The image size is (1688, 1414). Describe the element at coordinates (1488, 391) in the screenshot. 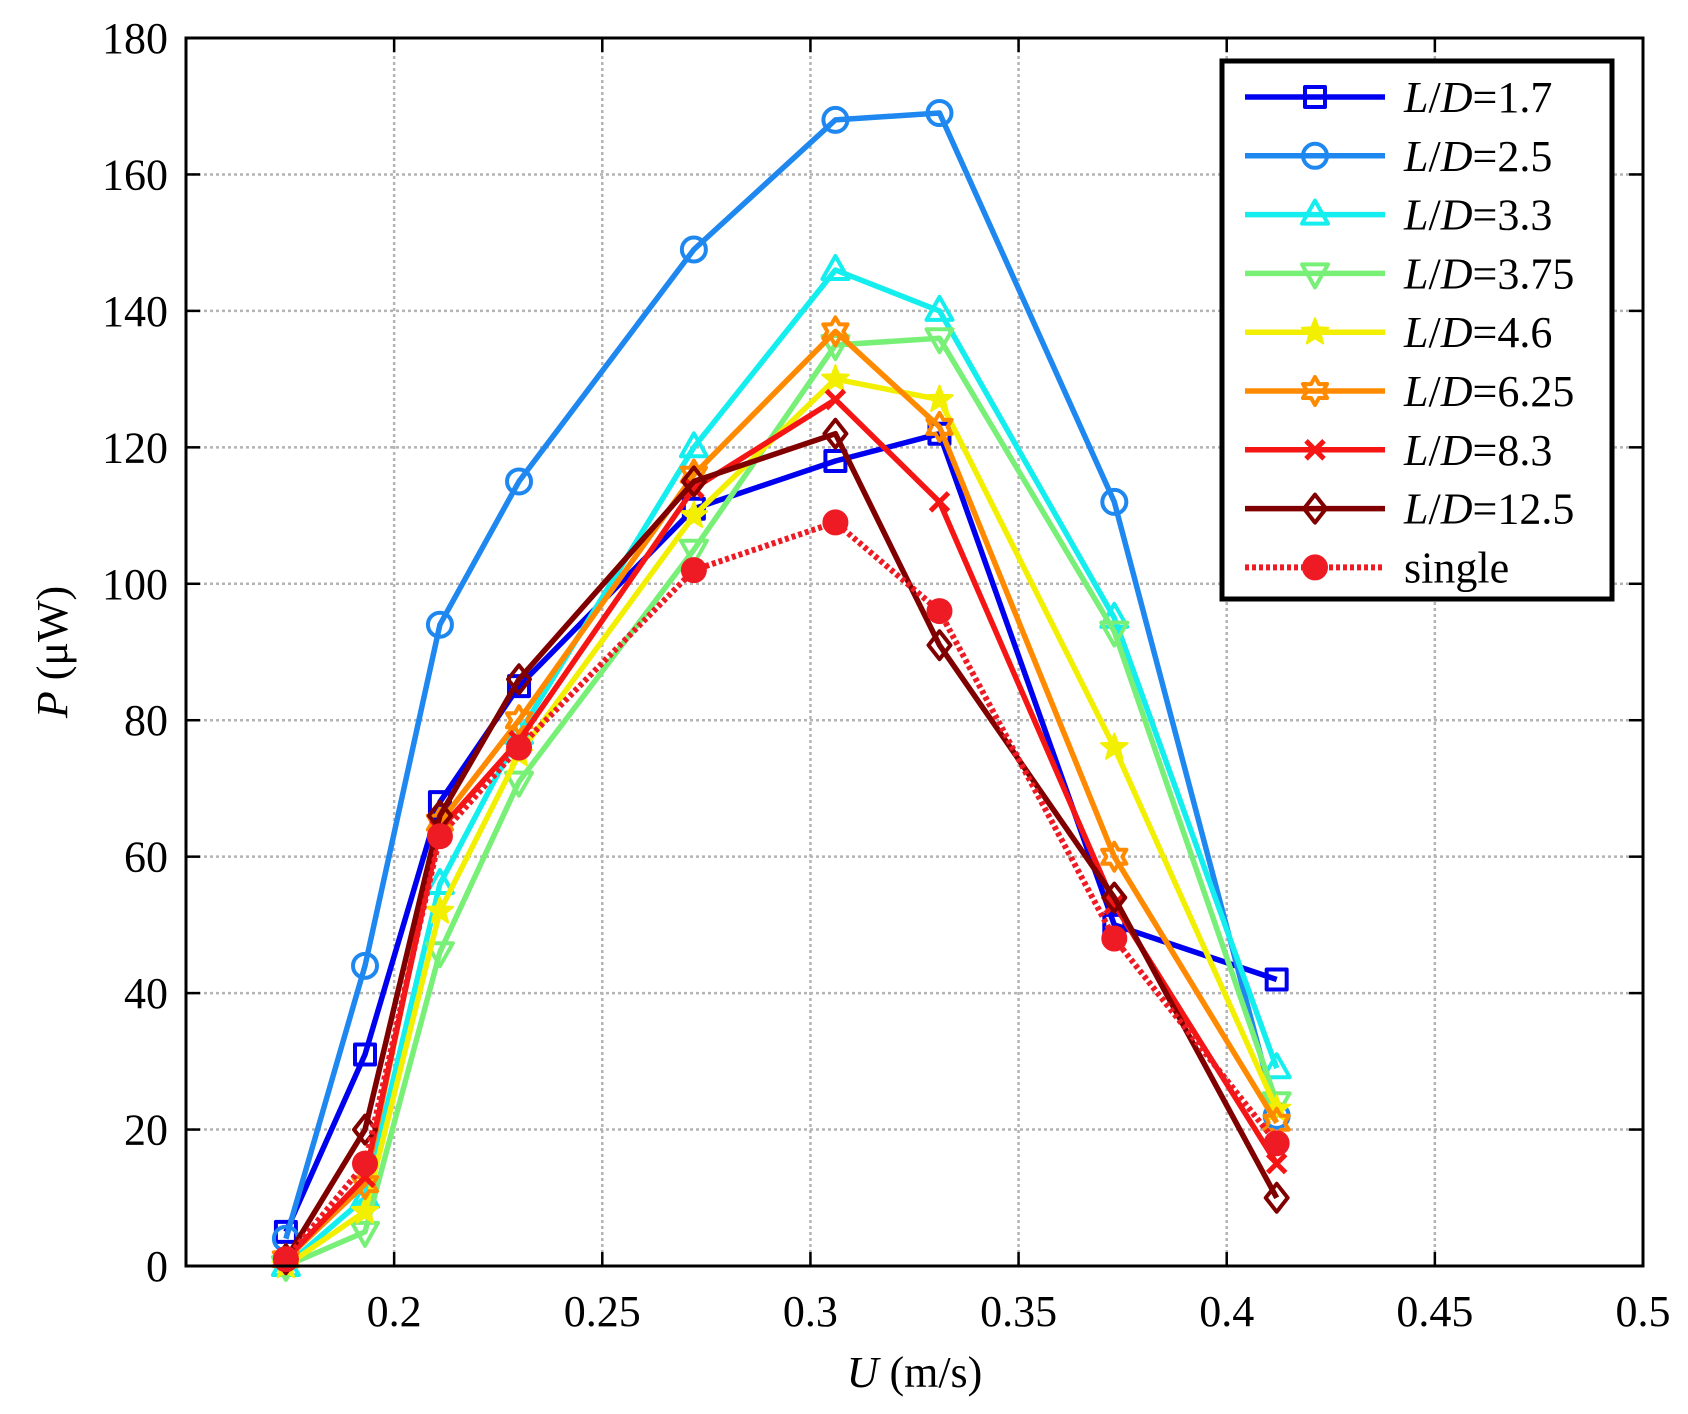

I see `legend-label: L/D=6.25` at that location.